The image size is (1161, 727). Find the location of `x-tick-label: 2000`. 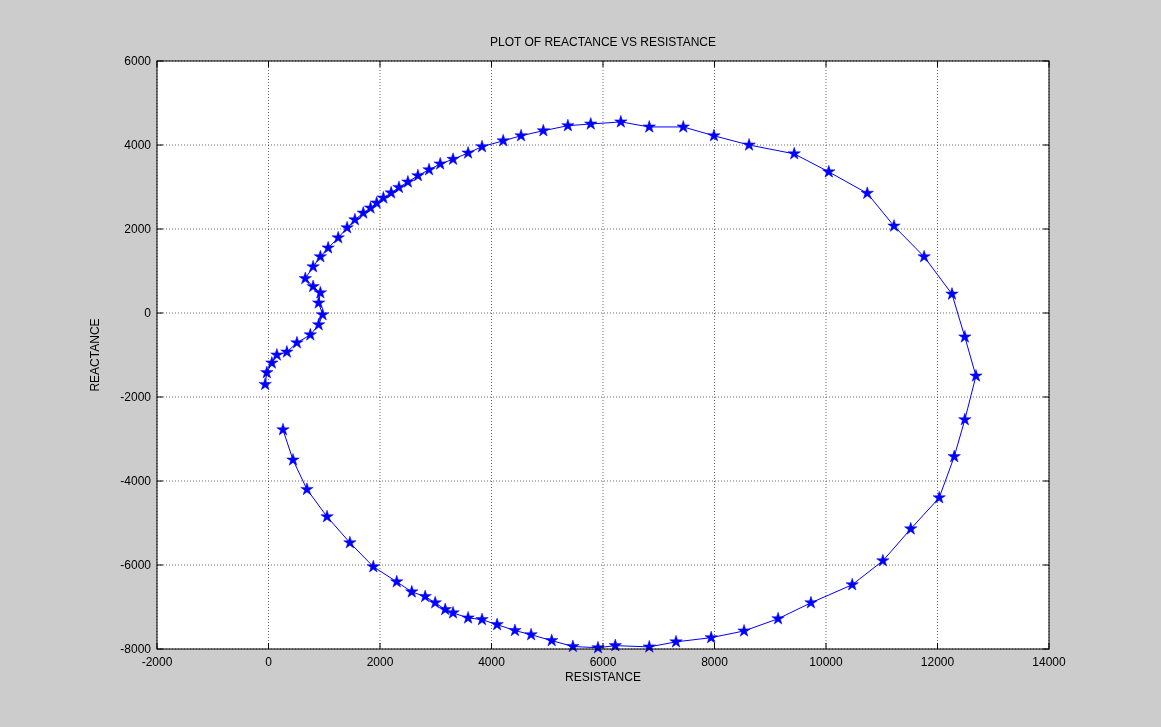

x-tick-label: 2000 is located at coordinates (380, 662).